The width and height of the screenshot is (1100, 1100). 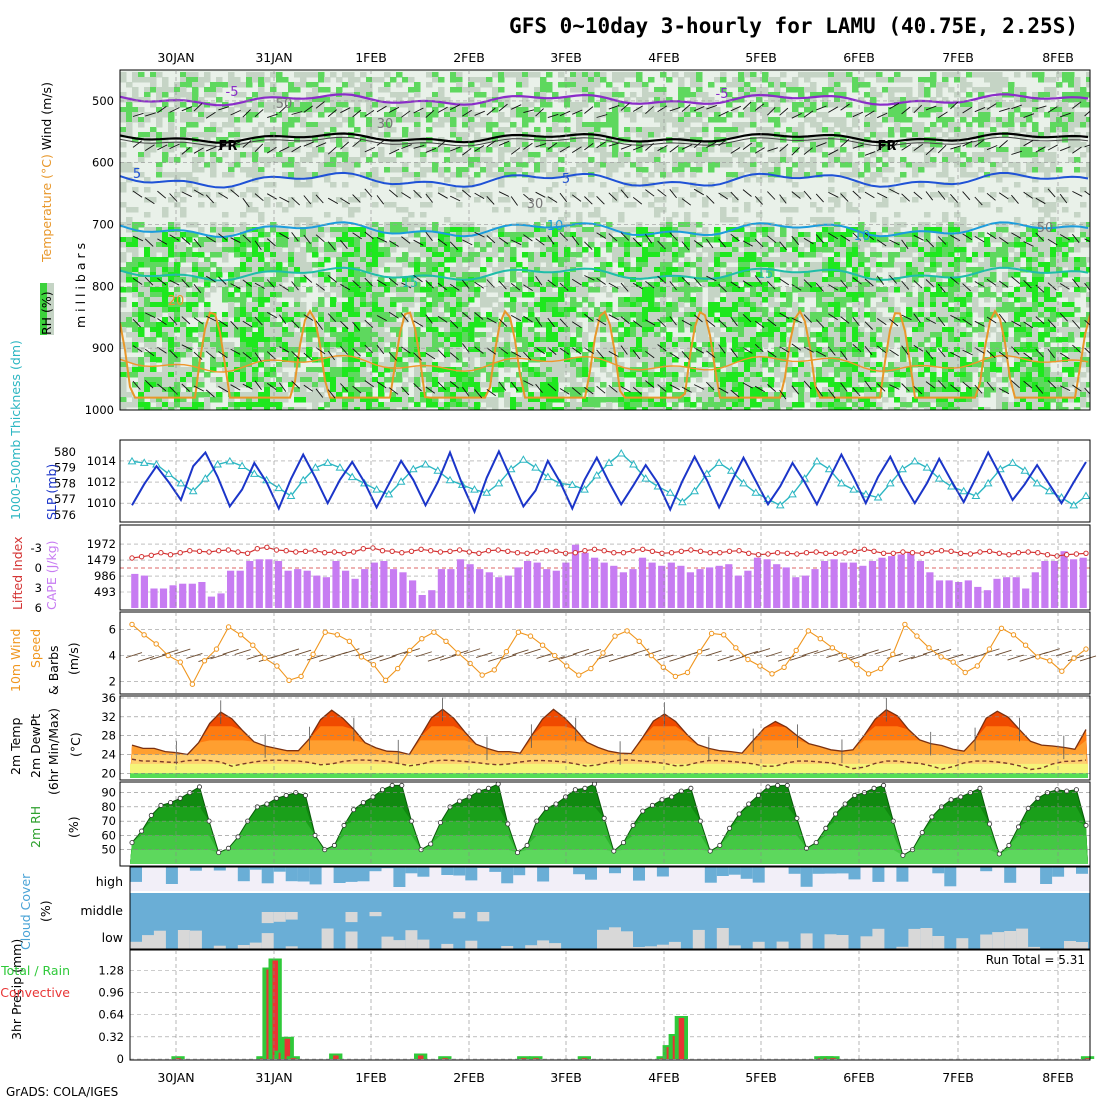 What do you see at coordinates (137, 174) in the screenshot?
I see `contour-label: 5` at bounding box center [137, 174].